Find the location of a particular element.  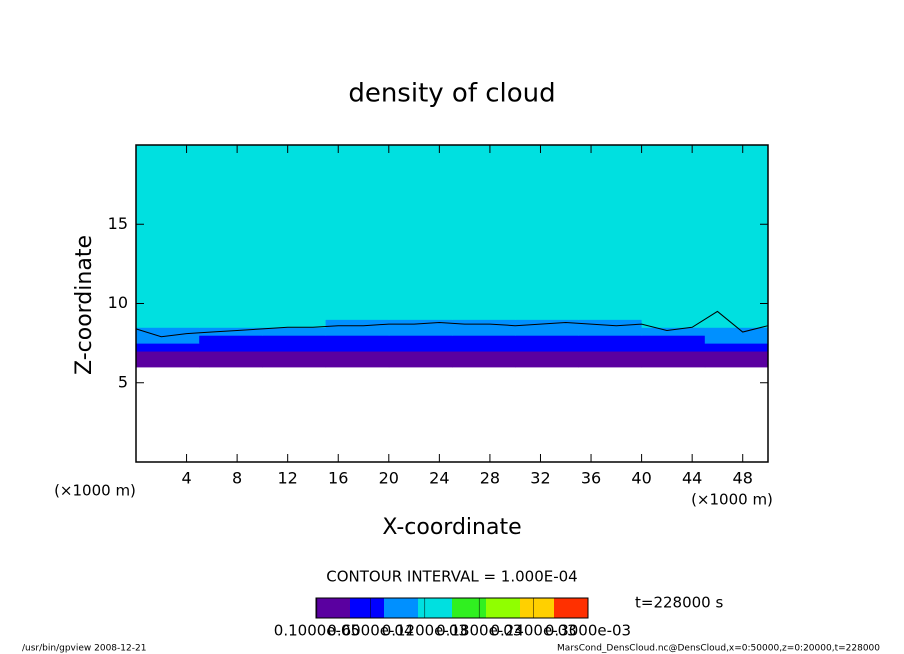

colorbar-tick-label: 0.1200e-03 is located at coordinates (425, 631).